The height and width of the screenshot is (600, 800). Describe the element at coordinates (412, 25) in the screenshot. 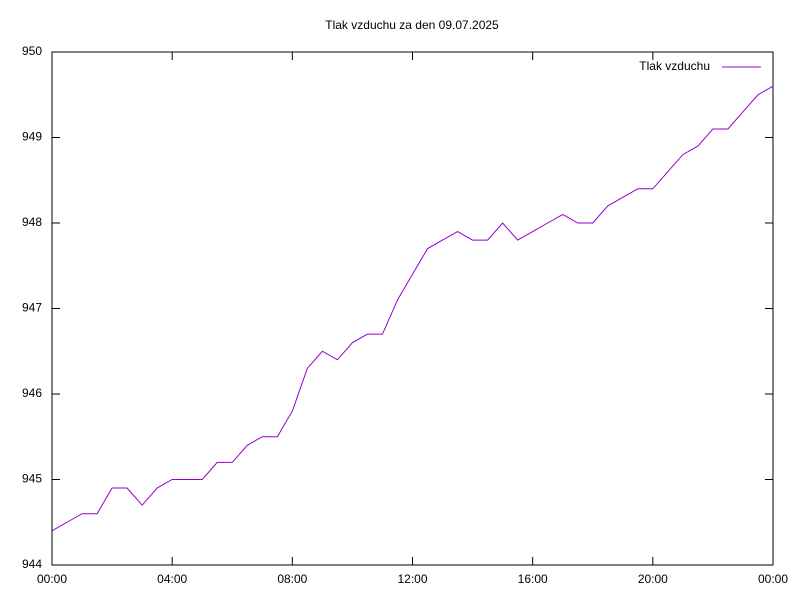

I see `chart-title: Tlak vzduchu za den 09.07.2025` at that location.